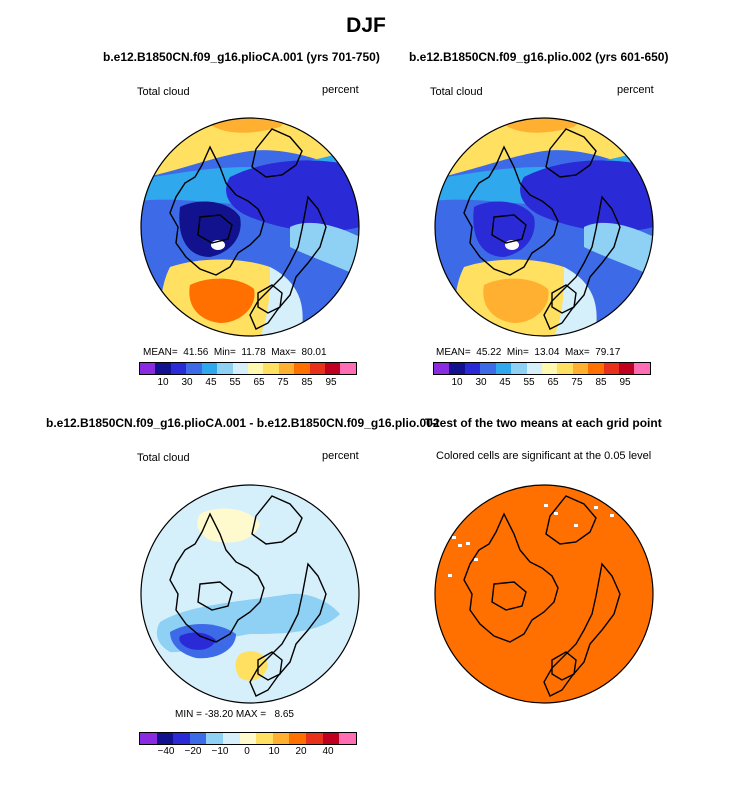 This screenshot has height=790, width=732. What do you see at coordinates (163, 458) in the screenshot?
I see `panel-3-variable-label: Total cloud` at bounding box center [163, 458].